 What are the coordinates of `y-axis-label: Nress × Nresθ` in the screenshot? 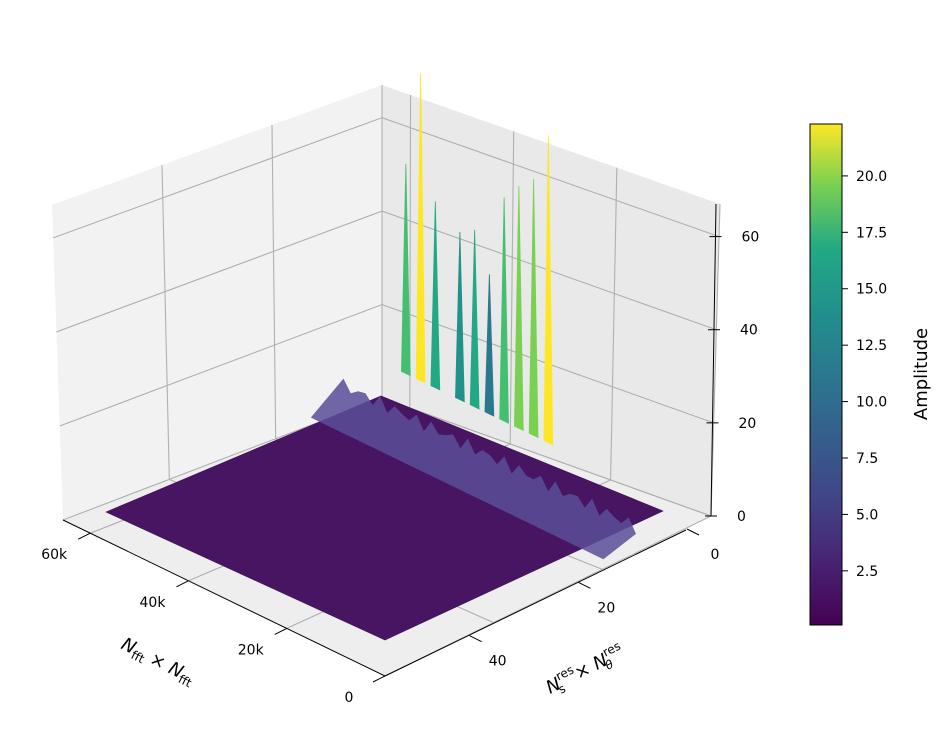 It's located at (584, 670).